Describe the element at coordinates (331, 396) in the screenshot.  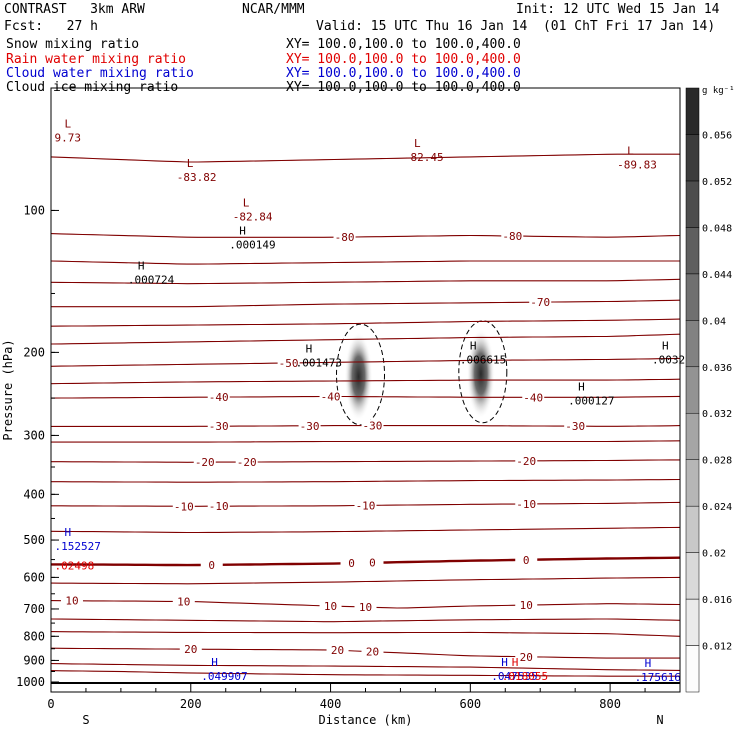
I see `contour-label: -40` at that location.